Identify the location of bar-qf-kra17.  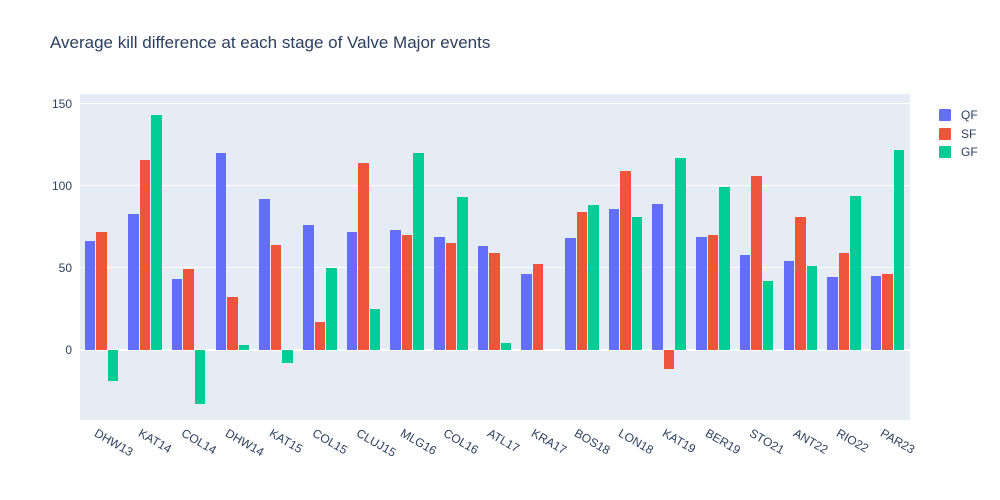
(526, 312).